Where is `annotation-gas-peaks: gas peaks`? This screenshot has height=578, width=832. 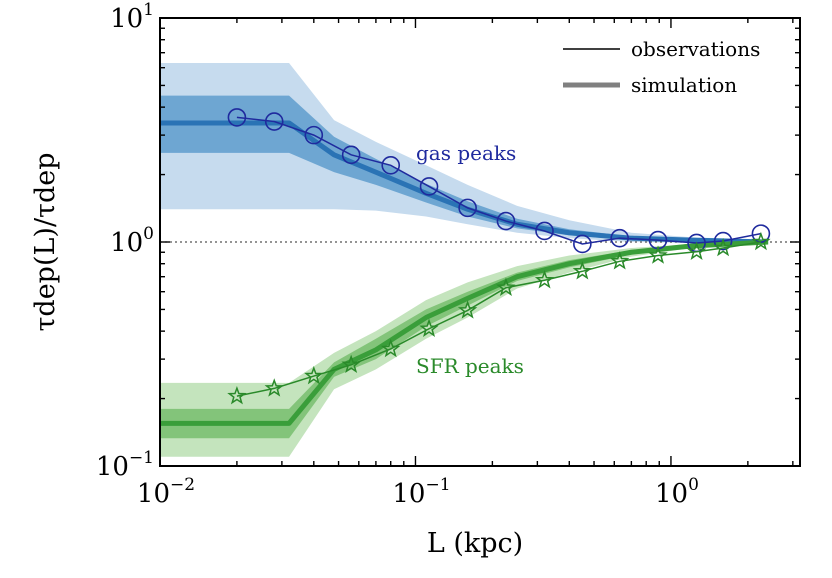 annotation-gas-peaks: gas peaks is located at coordinates (466, 153).